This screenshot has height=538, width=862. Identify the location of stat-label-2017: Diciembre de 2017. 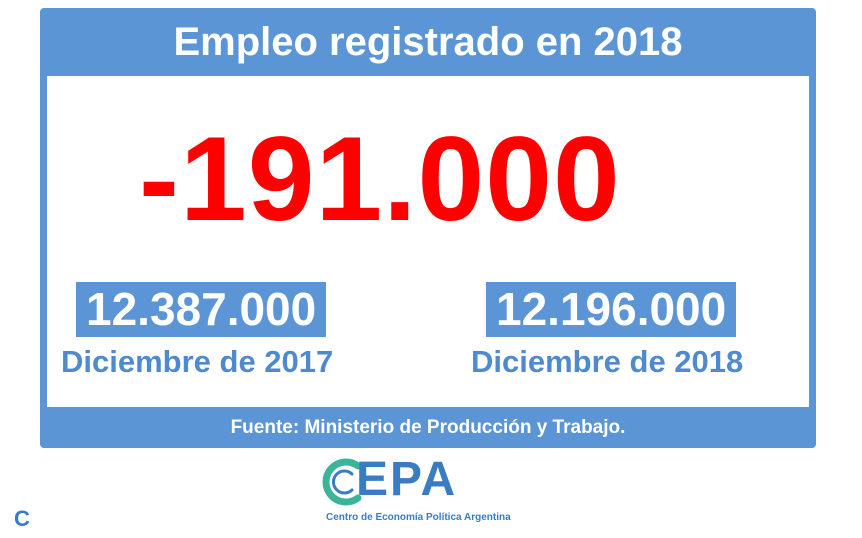
(197, 361).